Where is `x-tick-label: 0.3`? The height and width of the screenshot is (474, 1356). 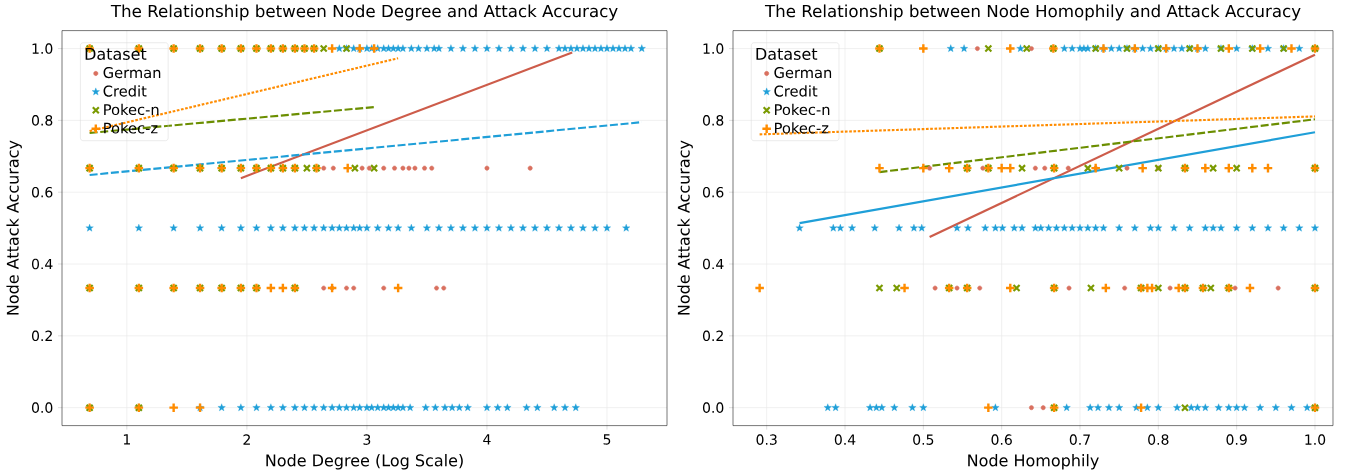 x-tick-label: 0.3 is located at coordinates (766, 439).